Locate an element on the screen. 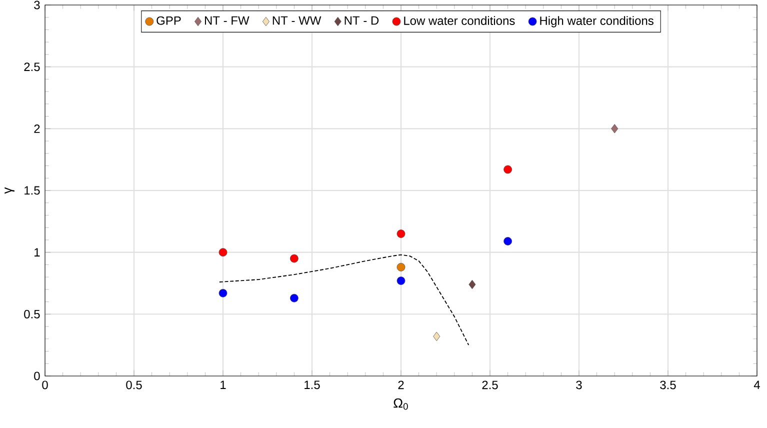  line-series is located at coordinates (344, 300).